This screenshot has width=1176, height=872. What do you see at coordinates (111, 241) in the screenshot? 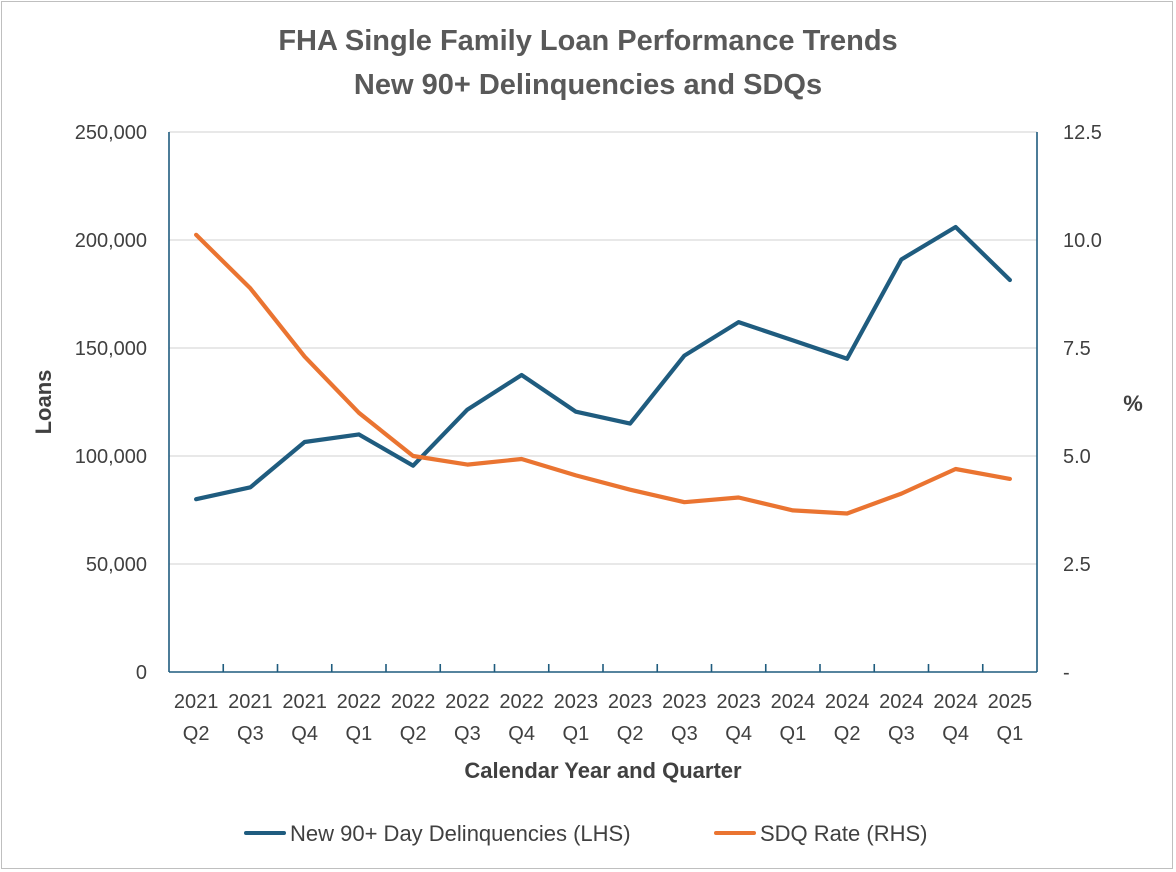
I see `left-tick-label: 200,000` at bounding box center [111, 241].